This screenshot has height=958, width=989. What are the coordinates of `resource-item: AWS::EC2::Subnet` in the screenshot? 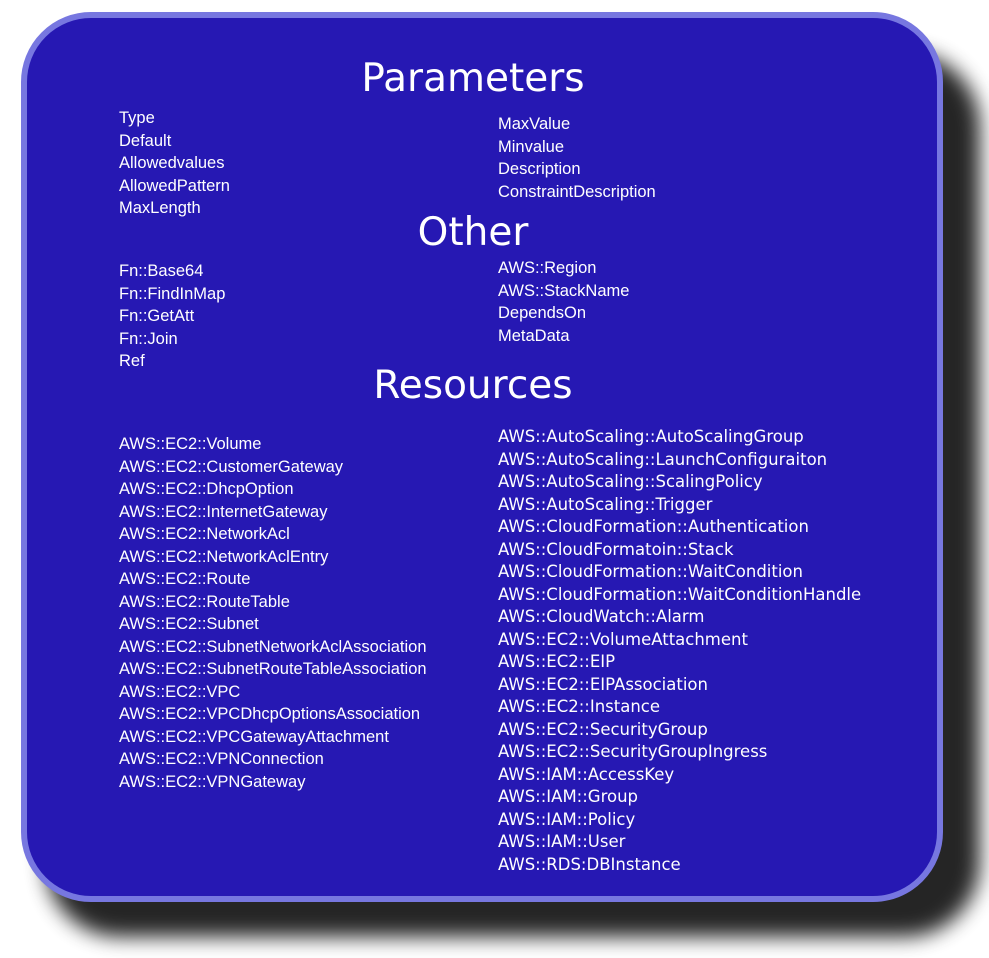 It's located at (189, 624).